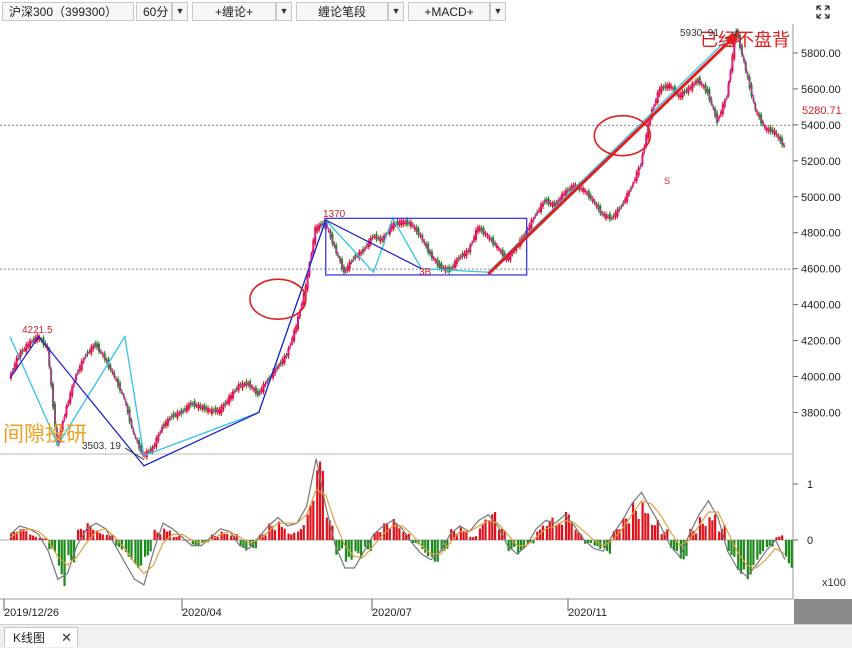  Describe the element at coordinates (180, 11) in the screenshot. I see `period-dropdown-button: ▼` at that location.